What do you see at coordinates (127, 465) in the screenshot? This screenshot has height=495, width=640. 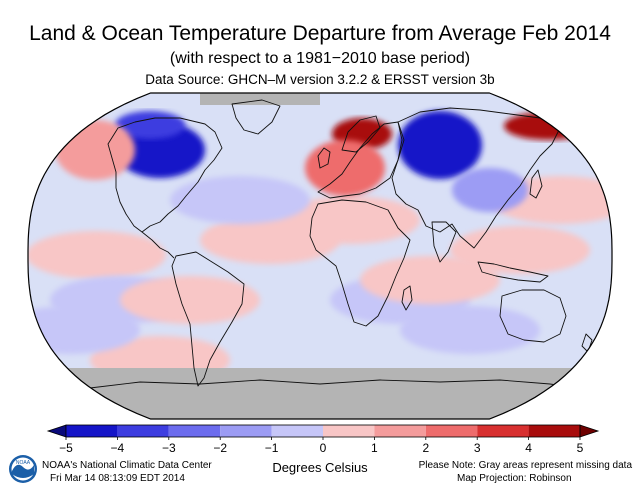 I see `footer-center-name: NOAA's National Climatic Data Center` at bounding box center [127, 465].